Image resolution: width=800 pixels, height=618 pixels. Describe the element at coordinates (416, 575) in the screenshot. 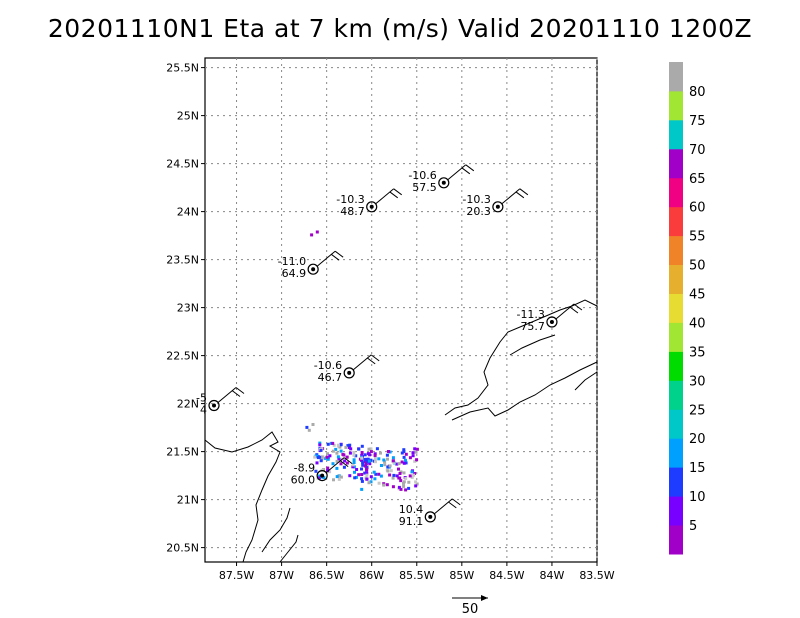

I see `lon-label: 85.5W` at that location.